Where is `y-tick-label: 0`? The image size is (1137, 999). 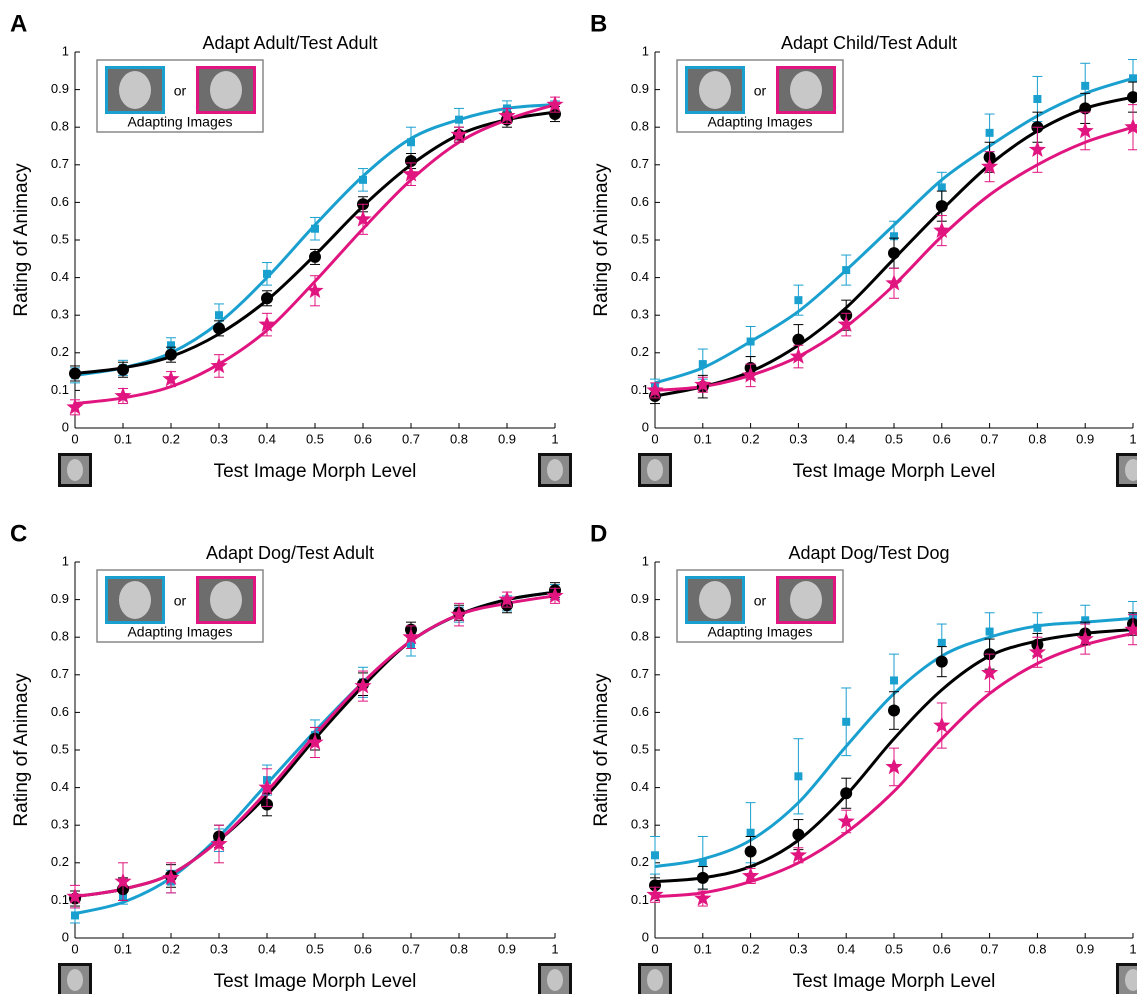
y-tick-label: 0 is located at coordinates (645, 936).